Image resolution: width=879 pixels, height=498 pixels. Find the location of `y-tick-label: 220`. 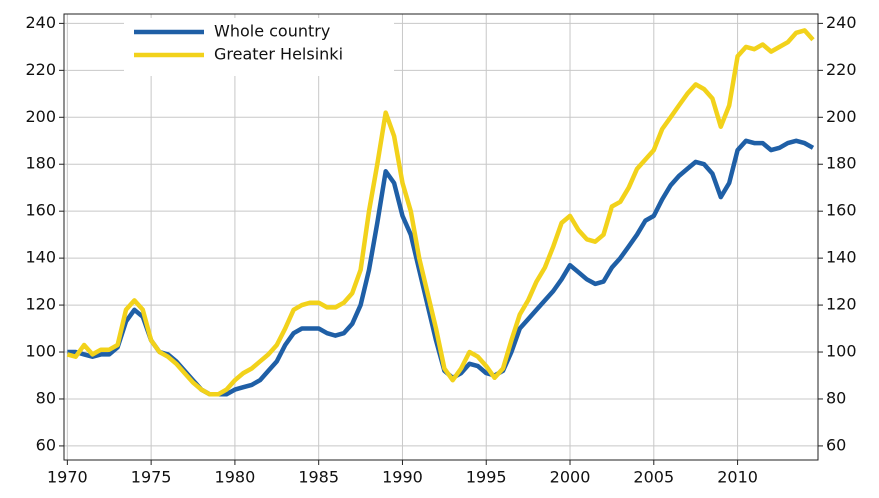

y-tick-label: 220 is located at coordinates (40, 69).